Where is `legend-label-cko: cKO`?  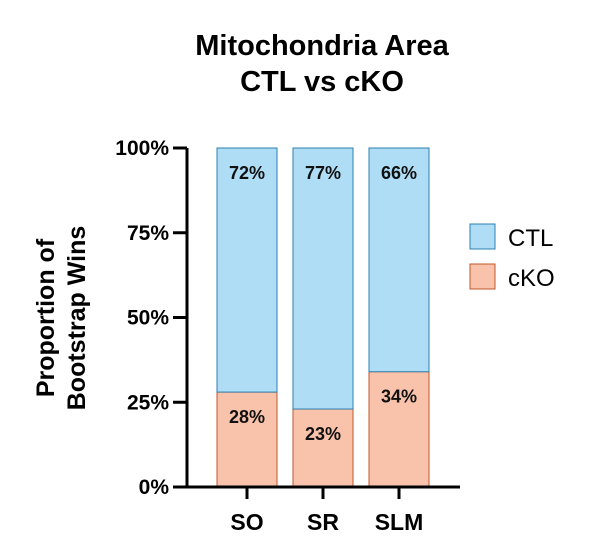
legend-label-cko: cKO is located at coordinates (531, 278).